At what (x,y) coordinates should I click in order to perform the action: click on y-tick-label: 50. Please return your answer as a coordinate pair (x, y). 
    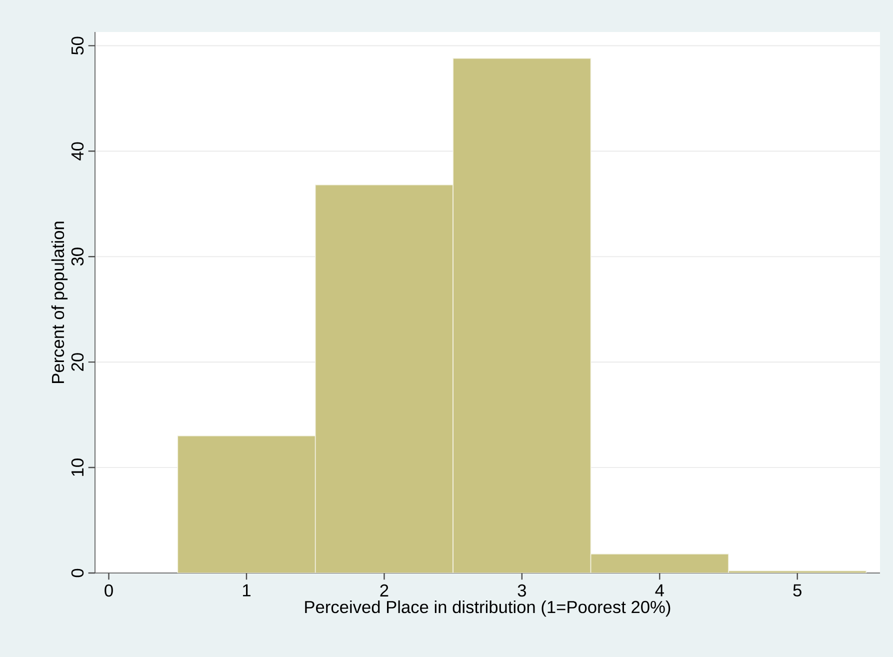
    Looking at the image, I should click on (77, 45).